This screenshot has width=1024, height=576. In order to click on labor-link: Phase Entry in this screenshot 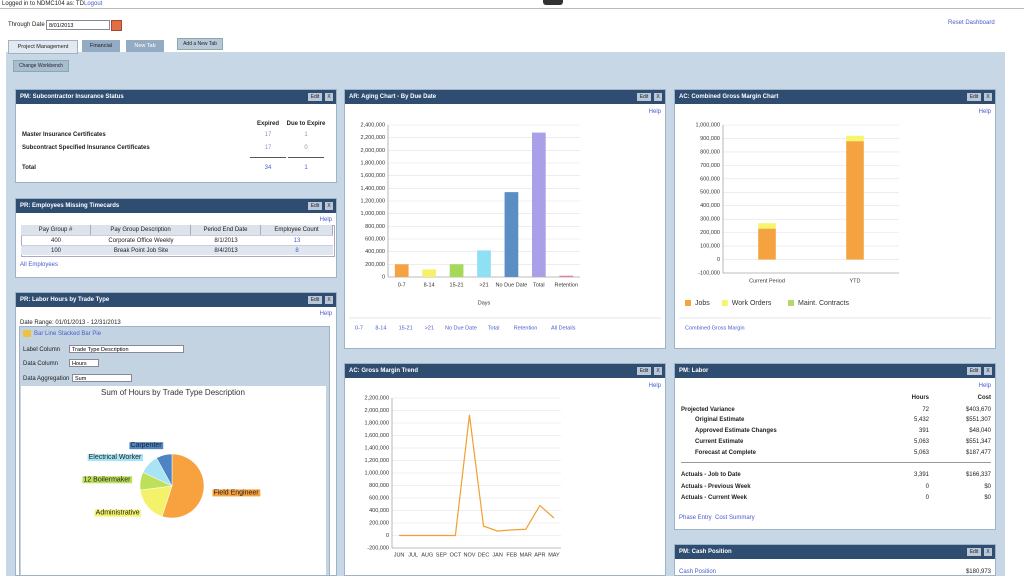, I will do `click(695, 518)`.